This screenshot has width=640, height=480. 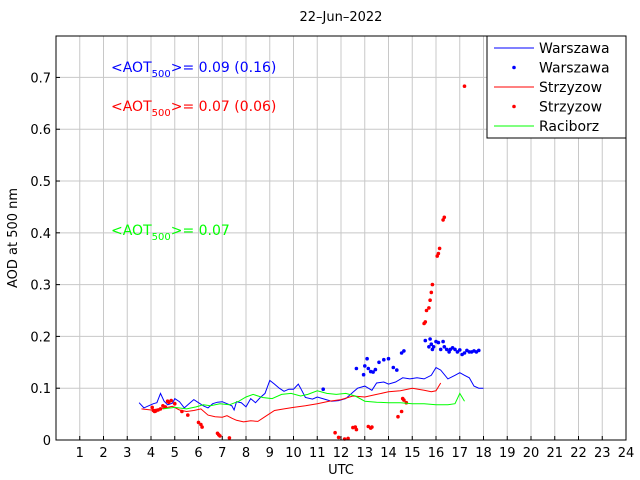 What do you see at coordinates (412, 453) in the screenshot?
I see `x-tick-label: 15` at bounding box center [412, 453].